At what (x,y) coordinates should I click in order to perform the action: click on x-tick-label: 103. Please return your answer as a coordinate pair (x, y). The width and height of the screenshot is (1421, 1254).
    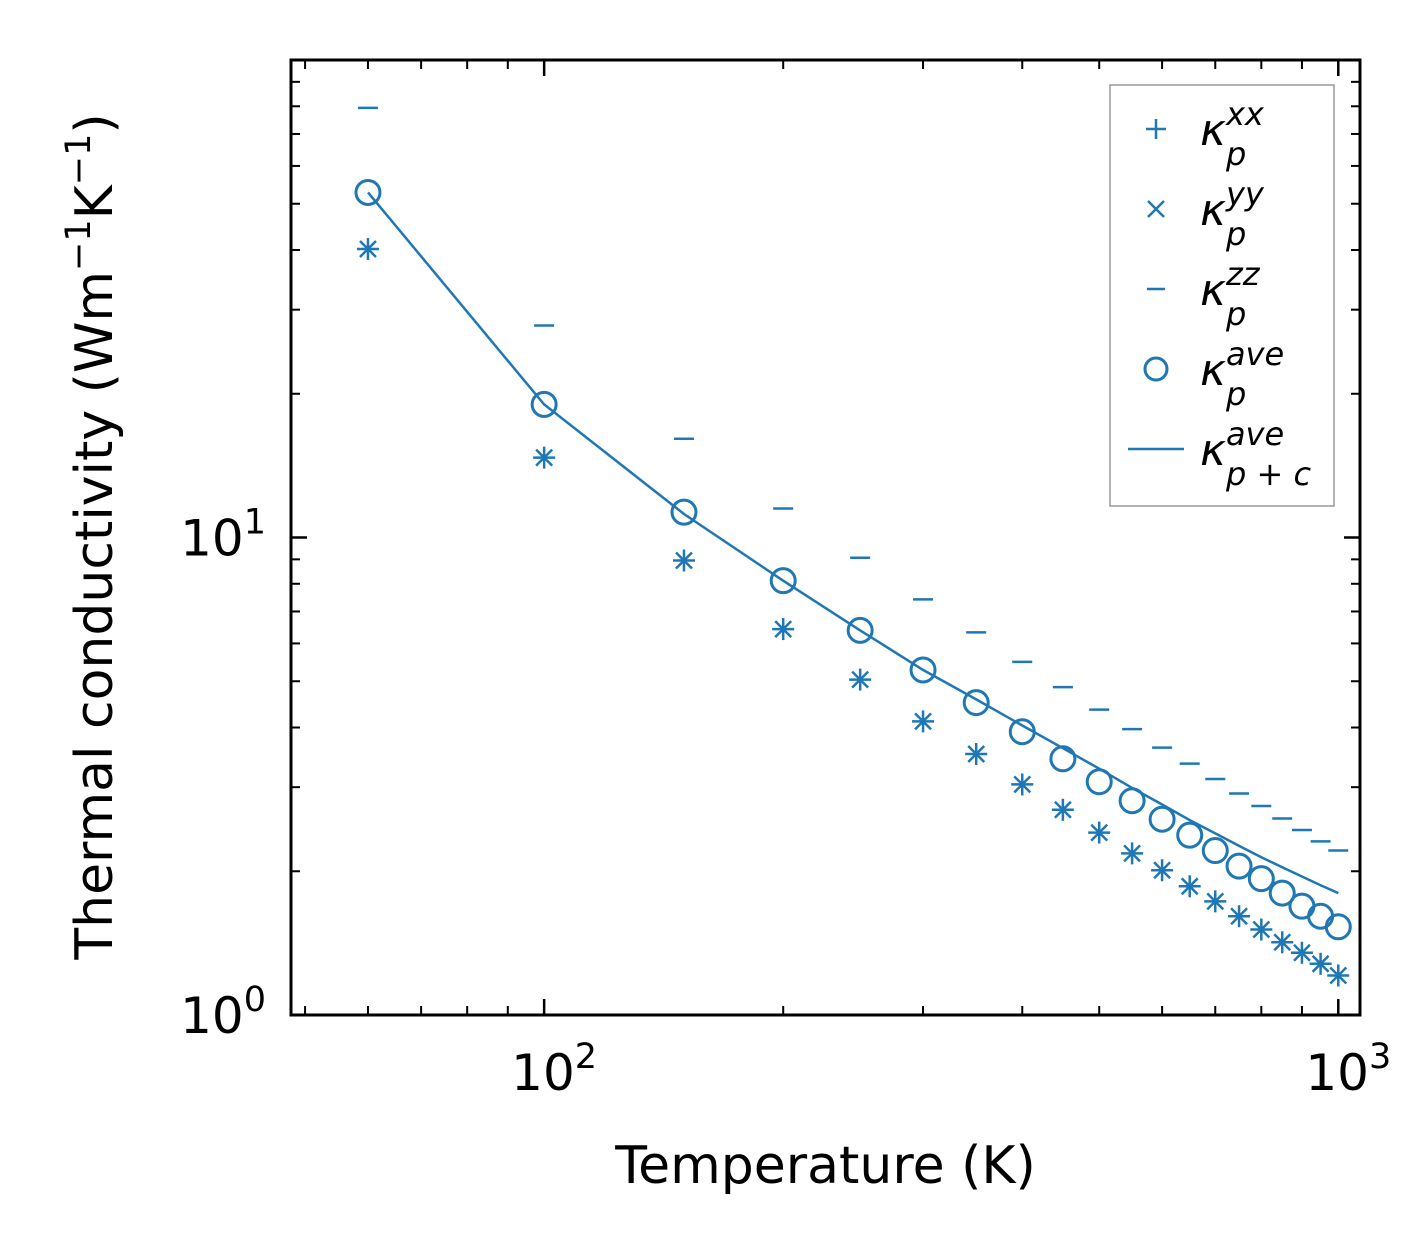
    Looking at the image, I should click on (1348, 1069).